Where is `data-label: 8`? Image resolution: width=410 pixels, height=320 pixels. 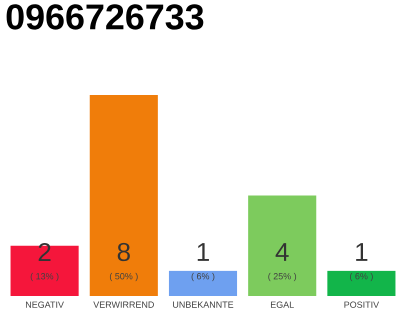 data-label: 8 is located at coordinates (124, 252).